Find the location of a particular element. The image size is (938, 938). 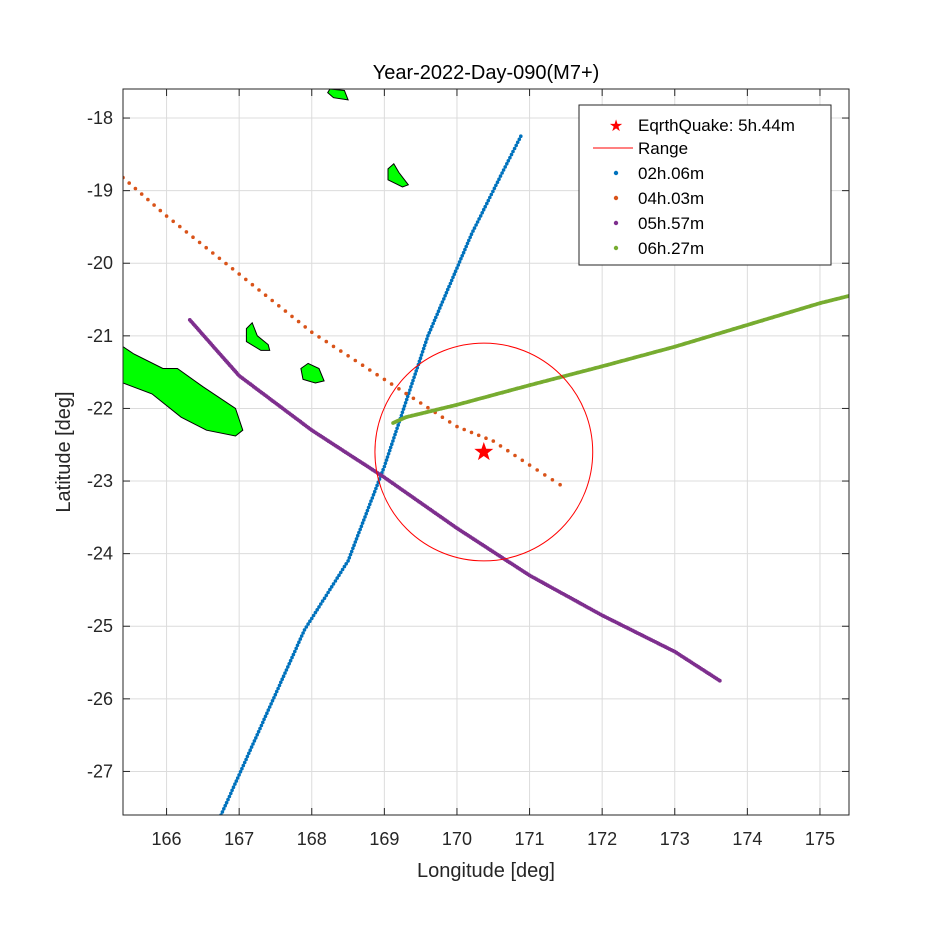

earthquake-star is located at coordinates (484, 451).